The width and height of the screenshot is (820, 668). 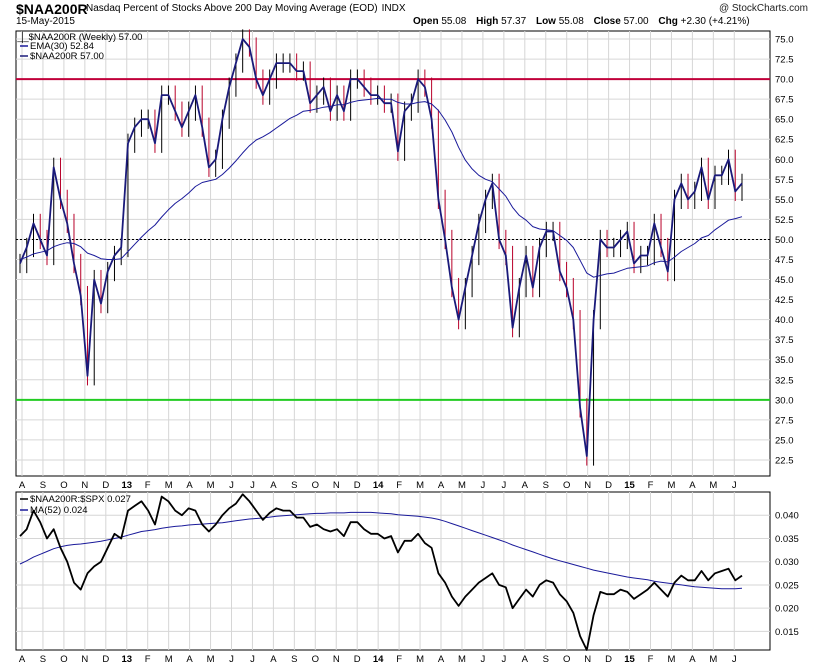 I want to click on ratio-y-tick-label: 0.030, so click(x=787, y=562).